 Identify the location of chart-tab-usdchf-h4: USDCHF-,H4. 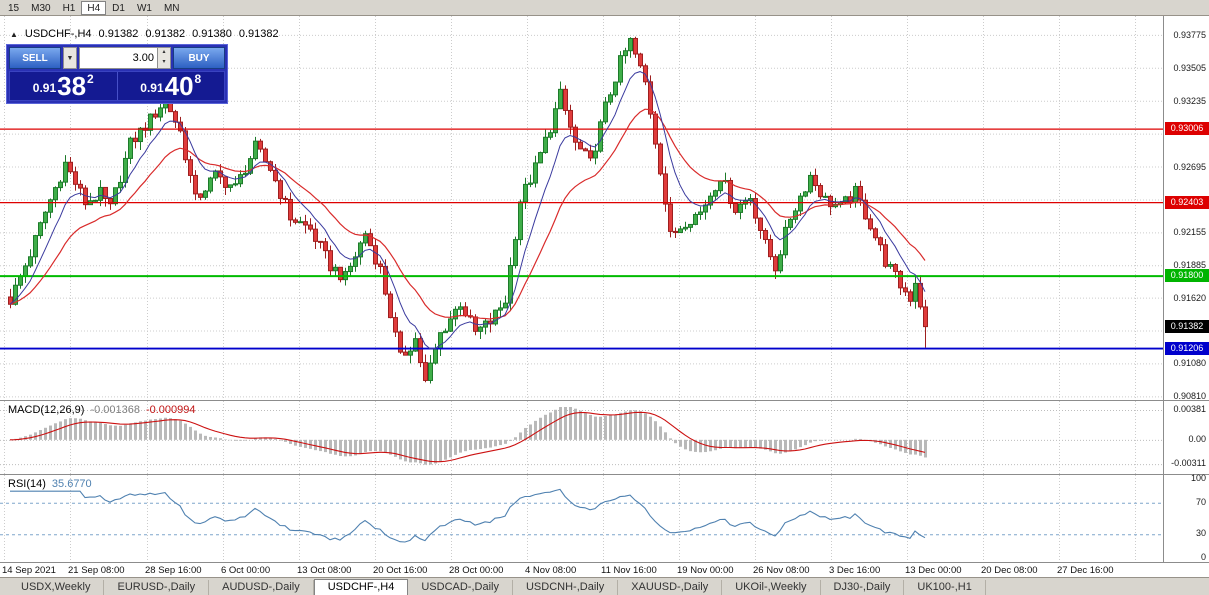
(361, 587).